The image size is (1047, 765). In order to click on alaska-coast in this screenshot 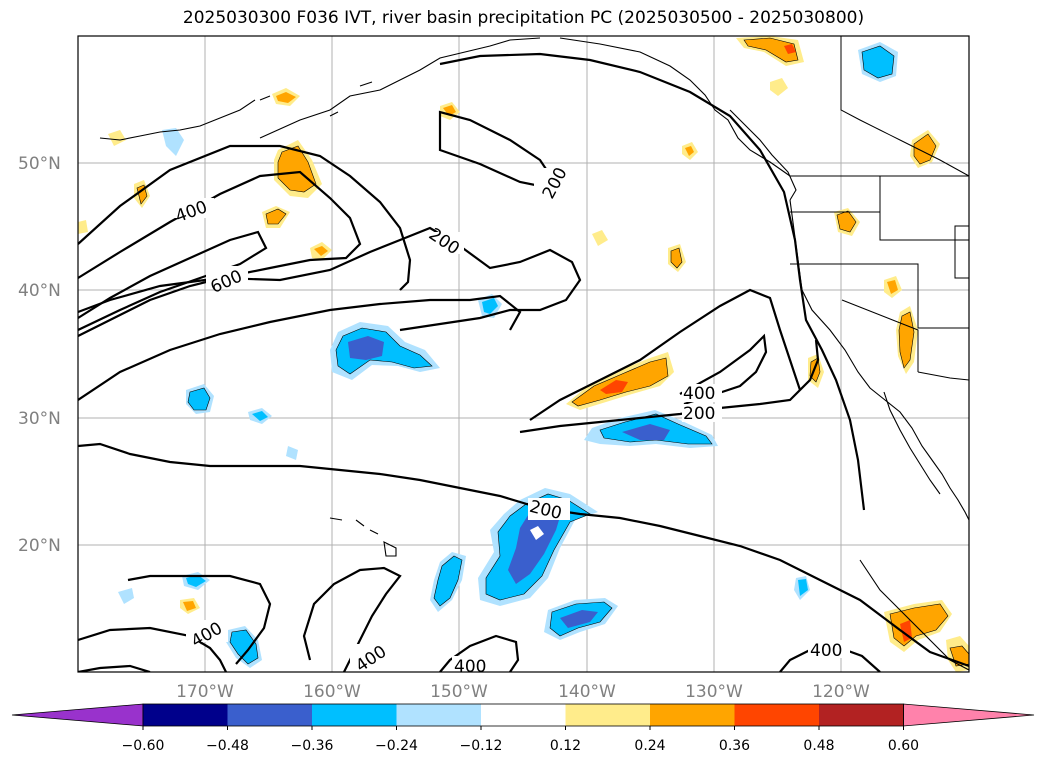, I will do `click(525, 107)`.